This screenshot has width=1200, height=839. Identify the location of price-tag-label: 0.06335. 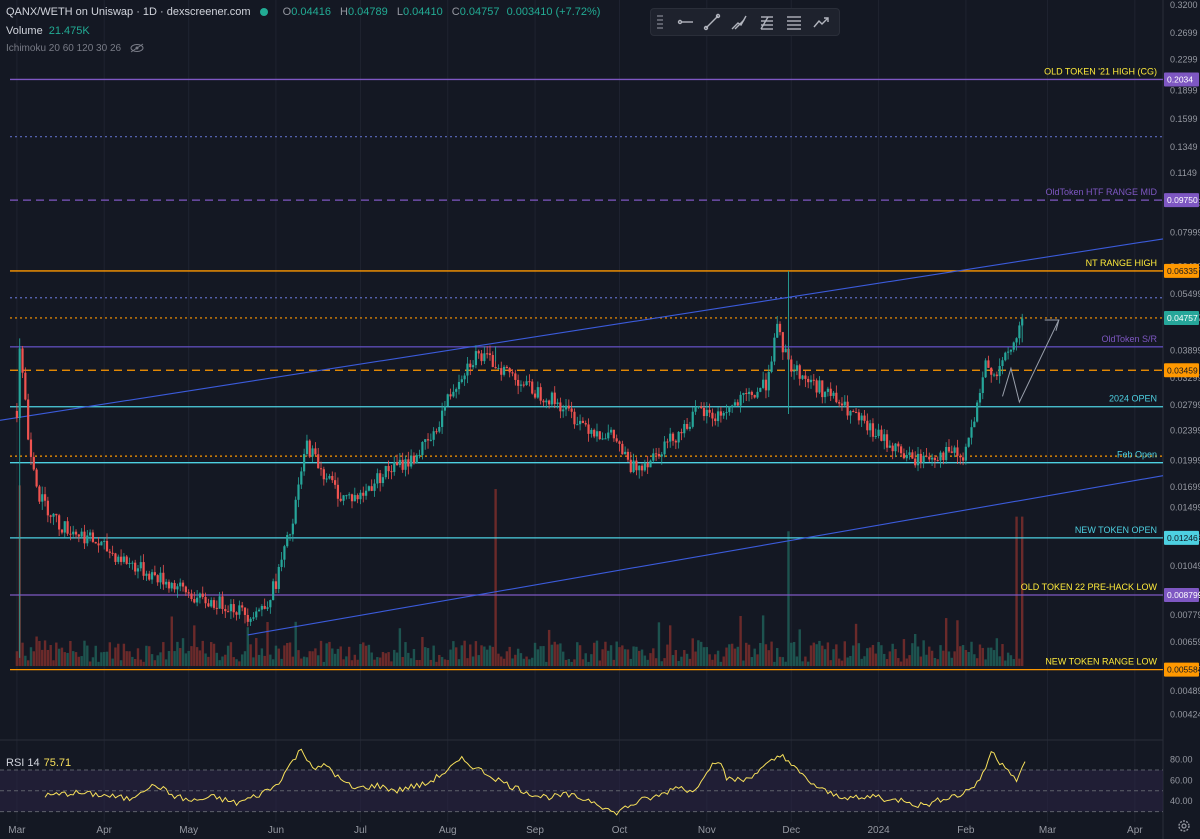
(1182, 271).